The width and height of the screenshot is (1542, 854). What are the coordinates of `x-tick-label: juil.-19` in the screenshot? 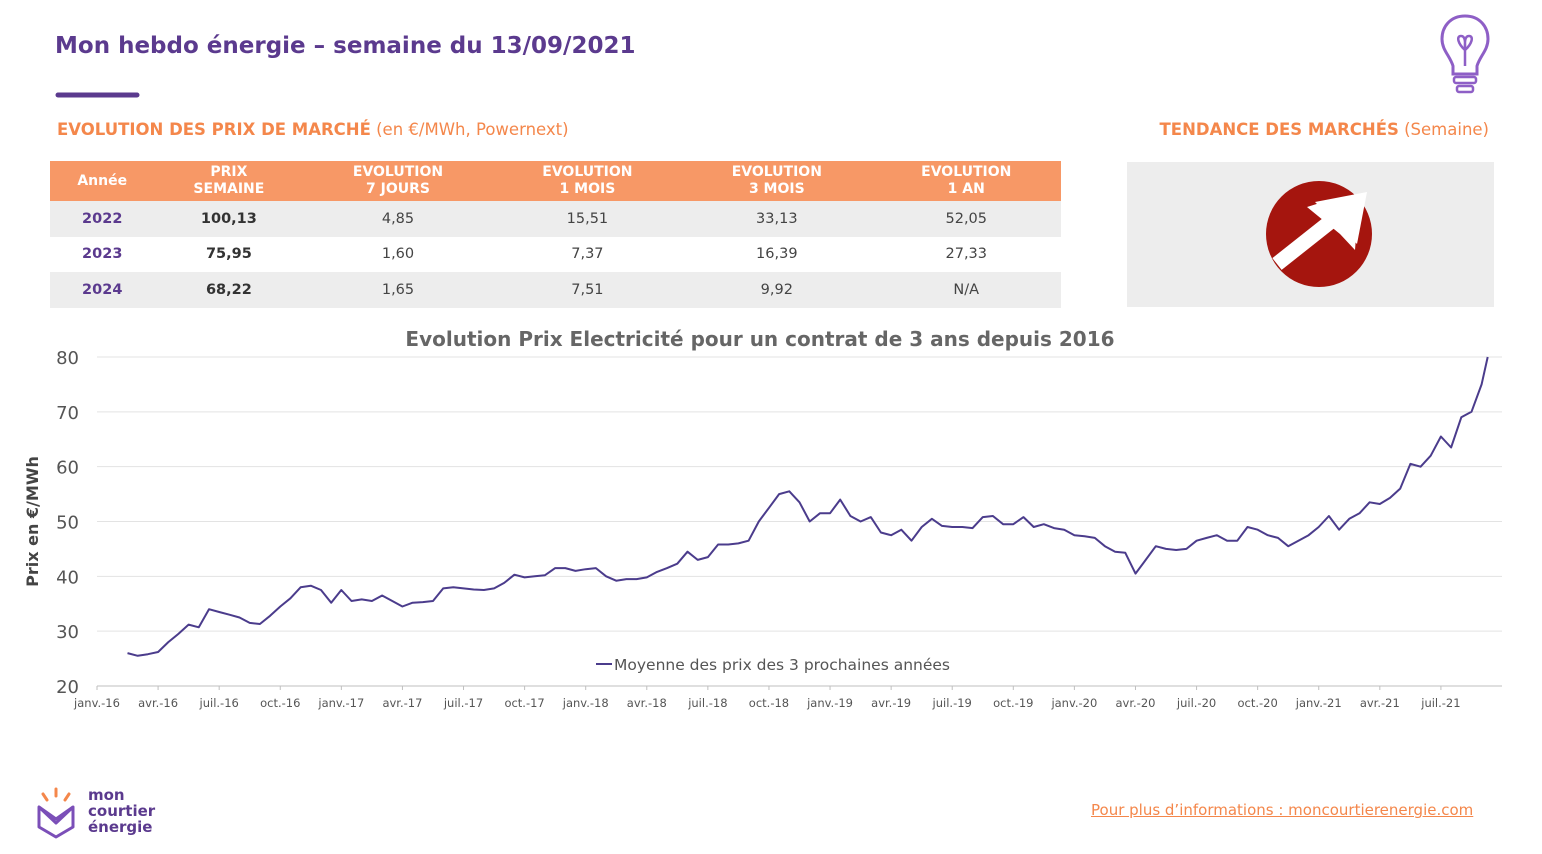 It's located at (952, 703).